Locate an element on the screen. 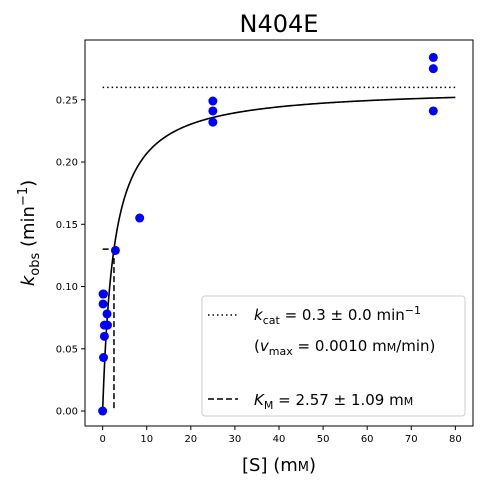 This screenshot has height=484, width=482. x-tick-label: 0 is located at coordinates (102, 439).